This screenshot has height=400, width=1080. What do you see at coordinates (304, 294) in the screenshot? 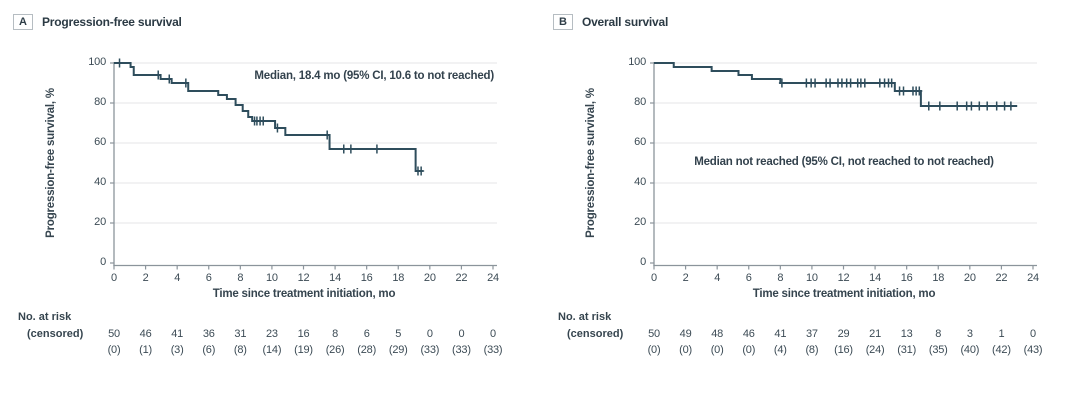
I see `panel-a-x-axis-title: Time since treatment initiation, mo` at bounding box center [304, 294].